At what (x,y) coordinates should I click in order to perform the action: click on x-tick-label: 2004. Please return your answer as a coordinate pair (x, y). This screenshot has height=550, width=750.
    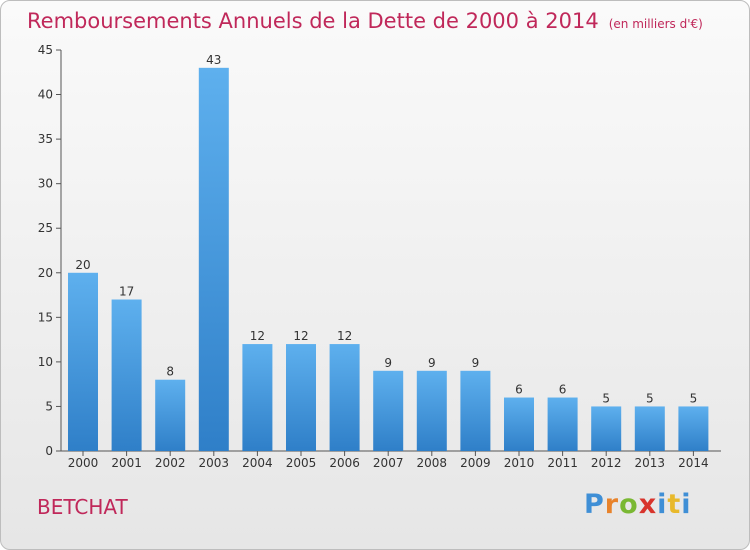
    Looking at the image, I should click on (257, 463).